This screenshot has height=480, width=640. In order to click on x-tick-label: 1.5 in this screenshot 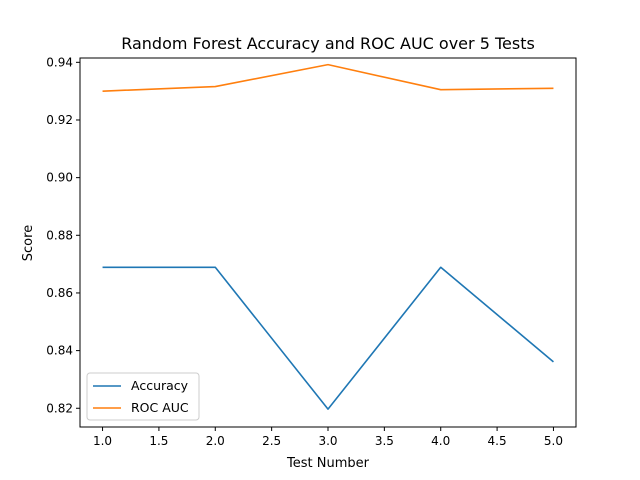, I will do `click(158, 441)`.